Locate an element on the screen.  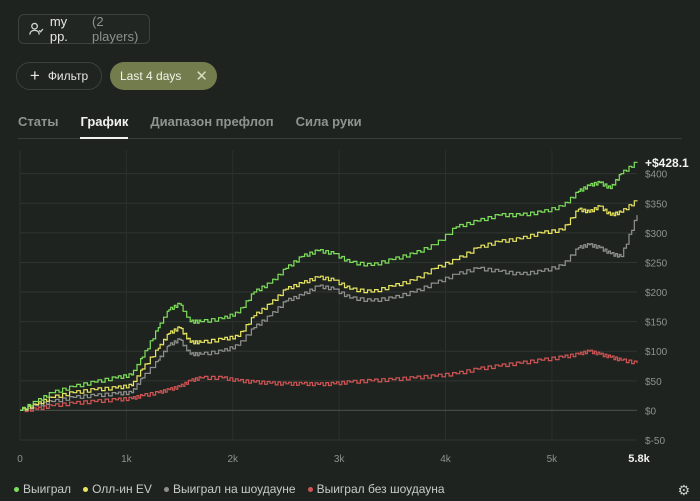
y-tick-label: $400 is located at coordinates (656, 175).